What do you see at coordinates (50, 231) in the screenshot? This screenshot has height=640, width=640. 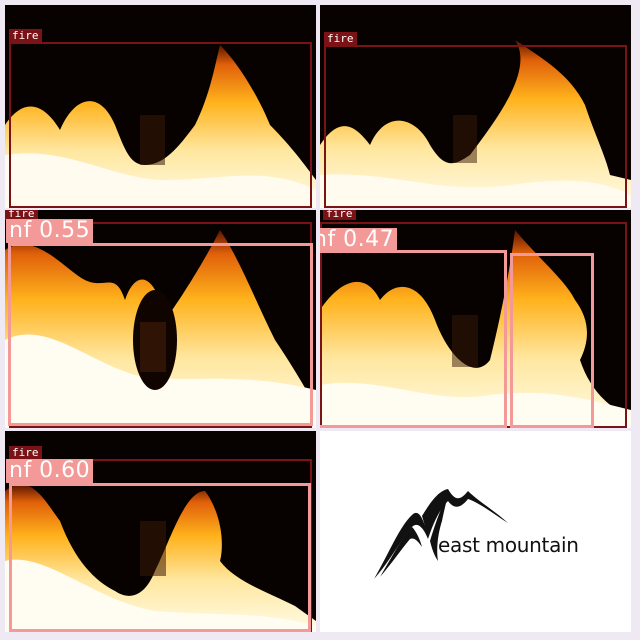 I see `prediction-label: nf 0.55` at bounding box center [50, 231].